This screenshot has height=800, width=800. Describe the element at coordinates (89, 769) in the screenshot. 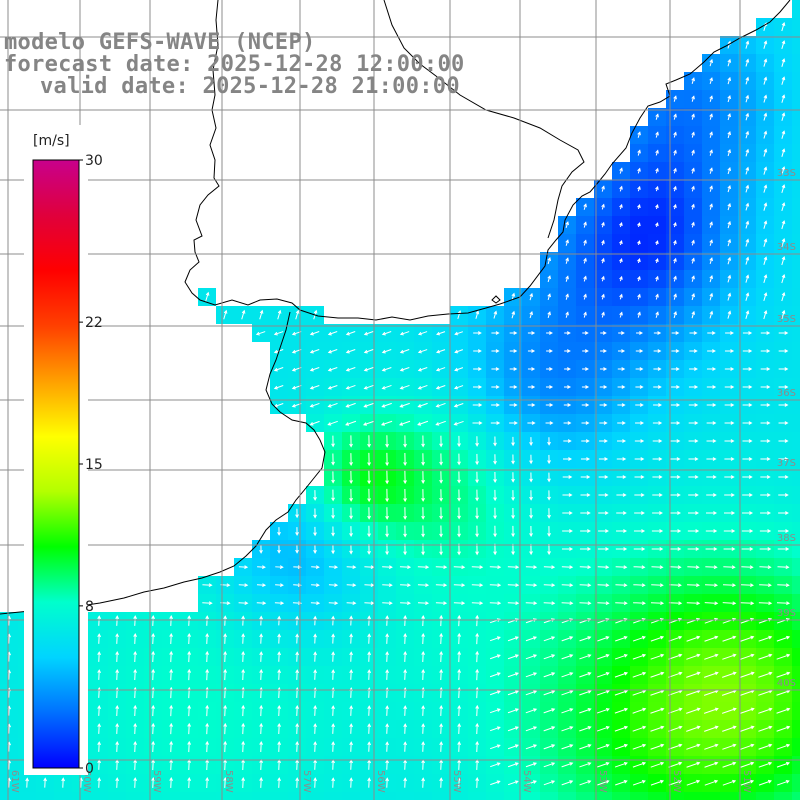

I see `colorbar-tick-label: 0` at that location.